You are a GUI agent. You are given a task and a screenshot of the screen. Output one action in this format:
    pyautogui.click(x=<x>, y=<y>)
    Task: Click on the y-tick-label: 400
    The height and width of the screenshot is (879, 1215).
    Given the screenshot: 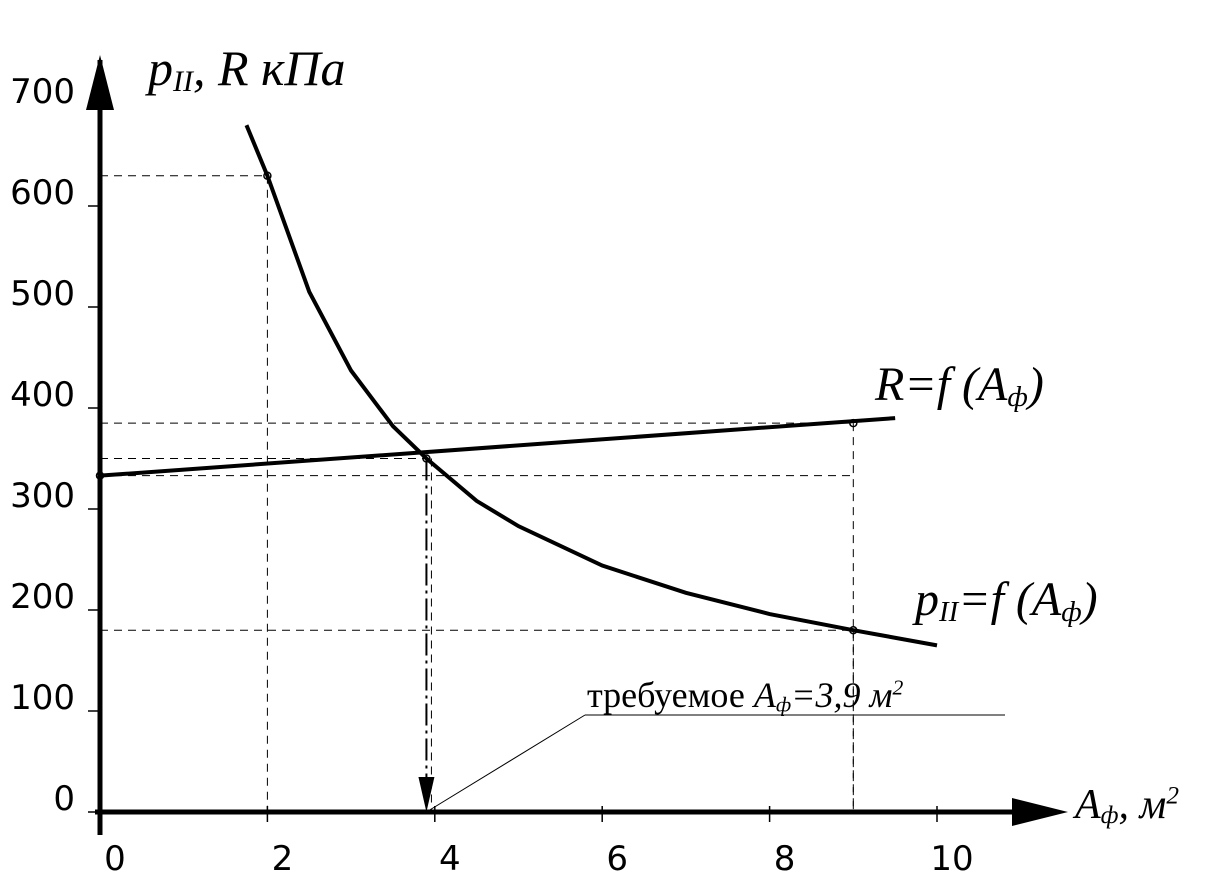 What is the action you would take?
    pyautogui.click(x=42, y=395)
    